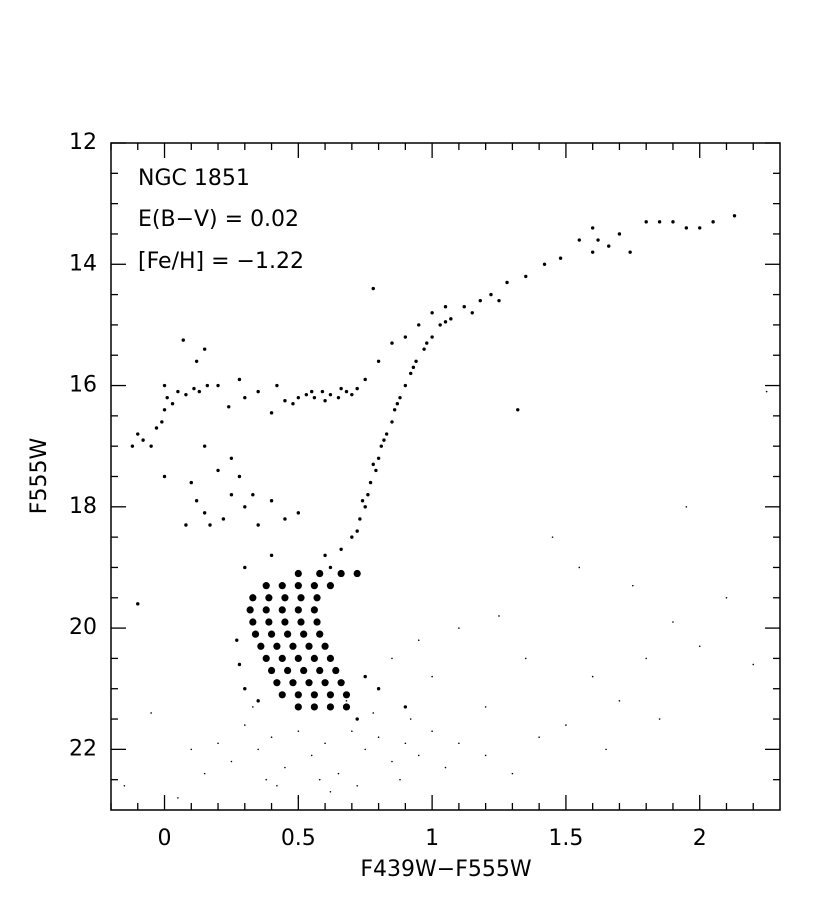 This screenshot has height=914, width=824. Describe the element at coordinates (432, 838) in the screenshot. I see `x-tick-label: 1` at that location.